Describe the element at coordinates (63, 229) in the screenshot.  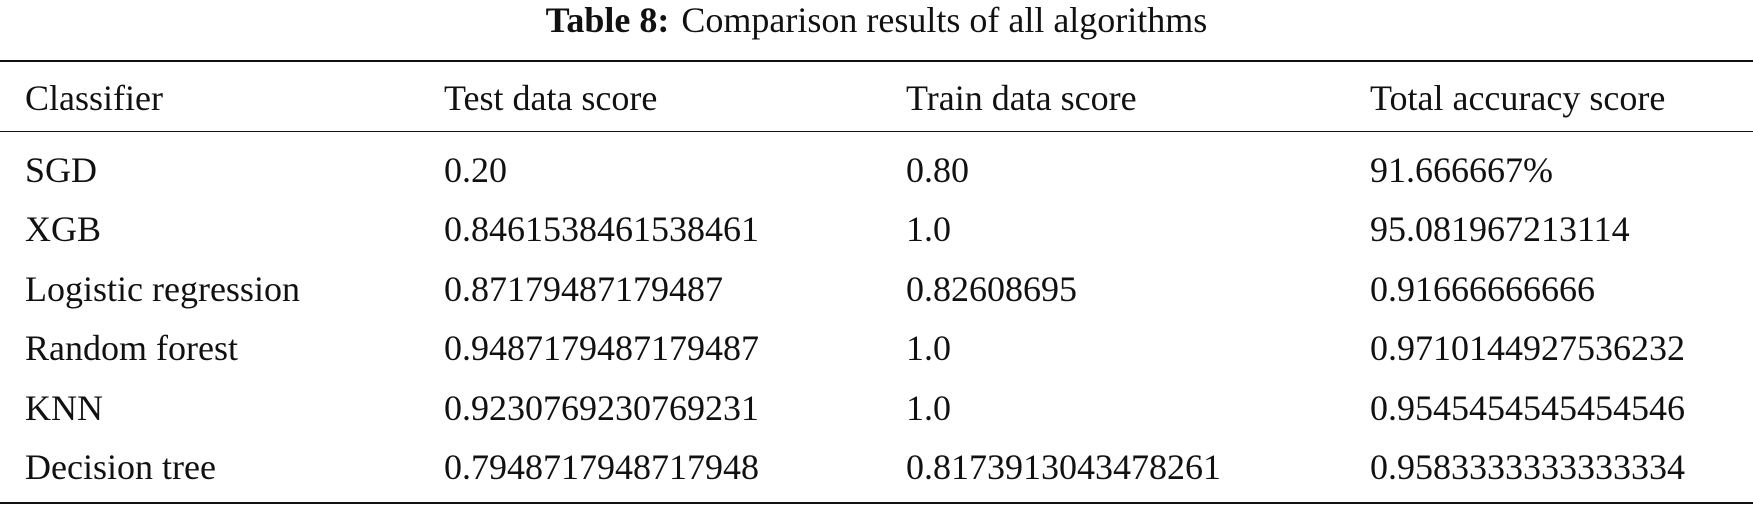
I see `table-cell: XGB` at that location.